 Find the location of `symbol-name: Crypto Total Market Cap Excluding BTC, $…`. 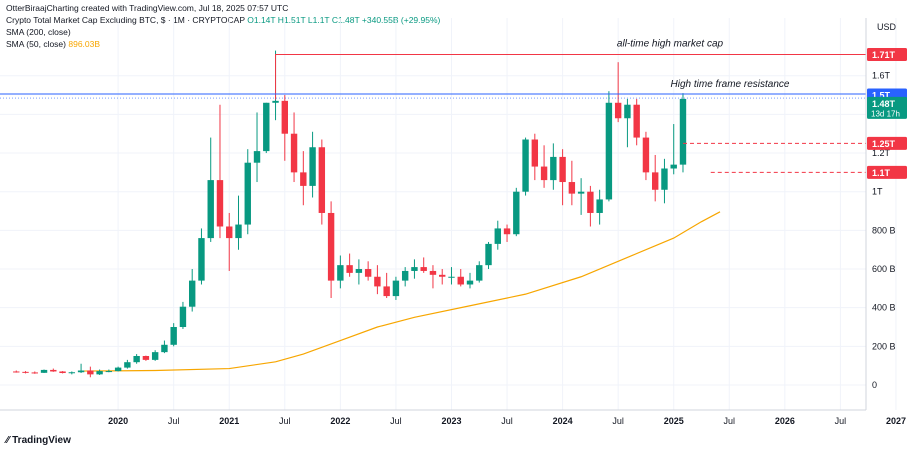

symbol-name: Crypto Total Market Cap Excluding BTC, $… is located at coordinates (125, 20).